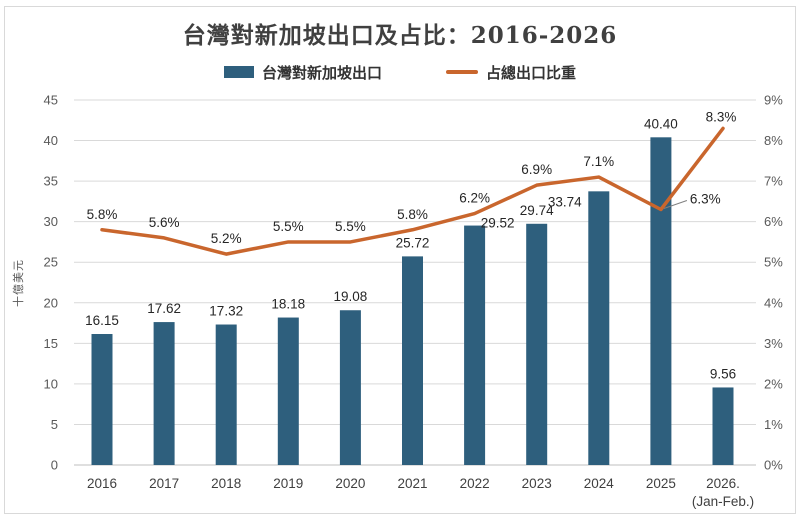 This screenshot has height=524, width=800. Describe the element at coordinates (773, 100) in the screenshot. I see `right-axis-tick: 9%` at that location.